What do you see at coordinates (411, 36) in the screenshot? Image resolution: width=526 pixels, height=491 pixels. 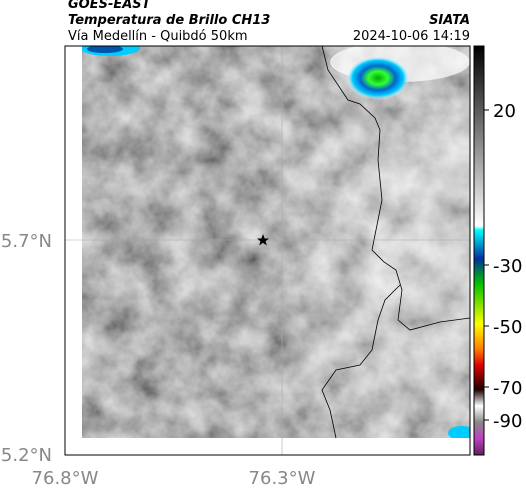 I see `datetime: 2024-10-06 14:19` at bounding box center [411, 36].